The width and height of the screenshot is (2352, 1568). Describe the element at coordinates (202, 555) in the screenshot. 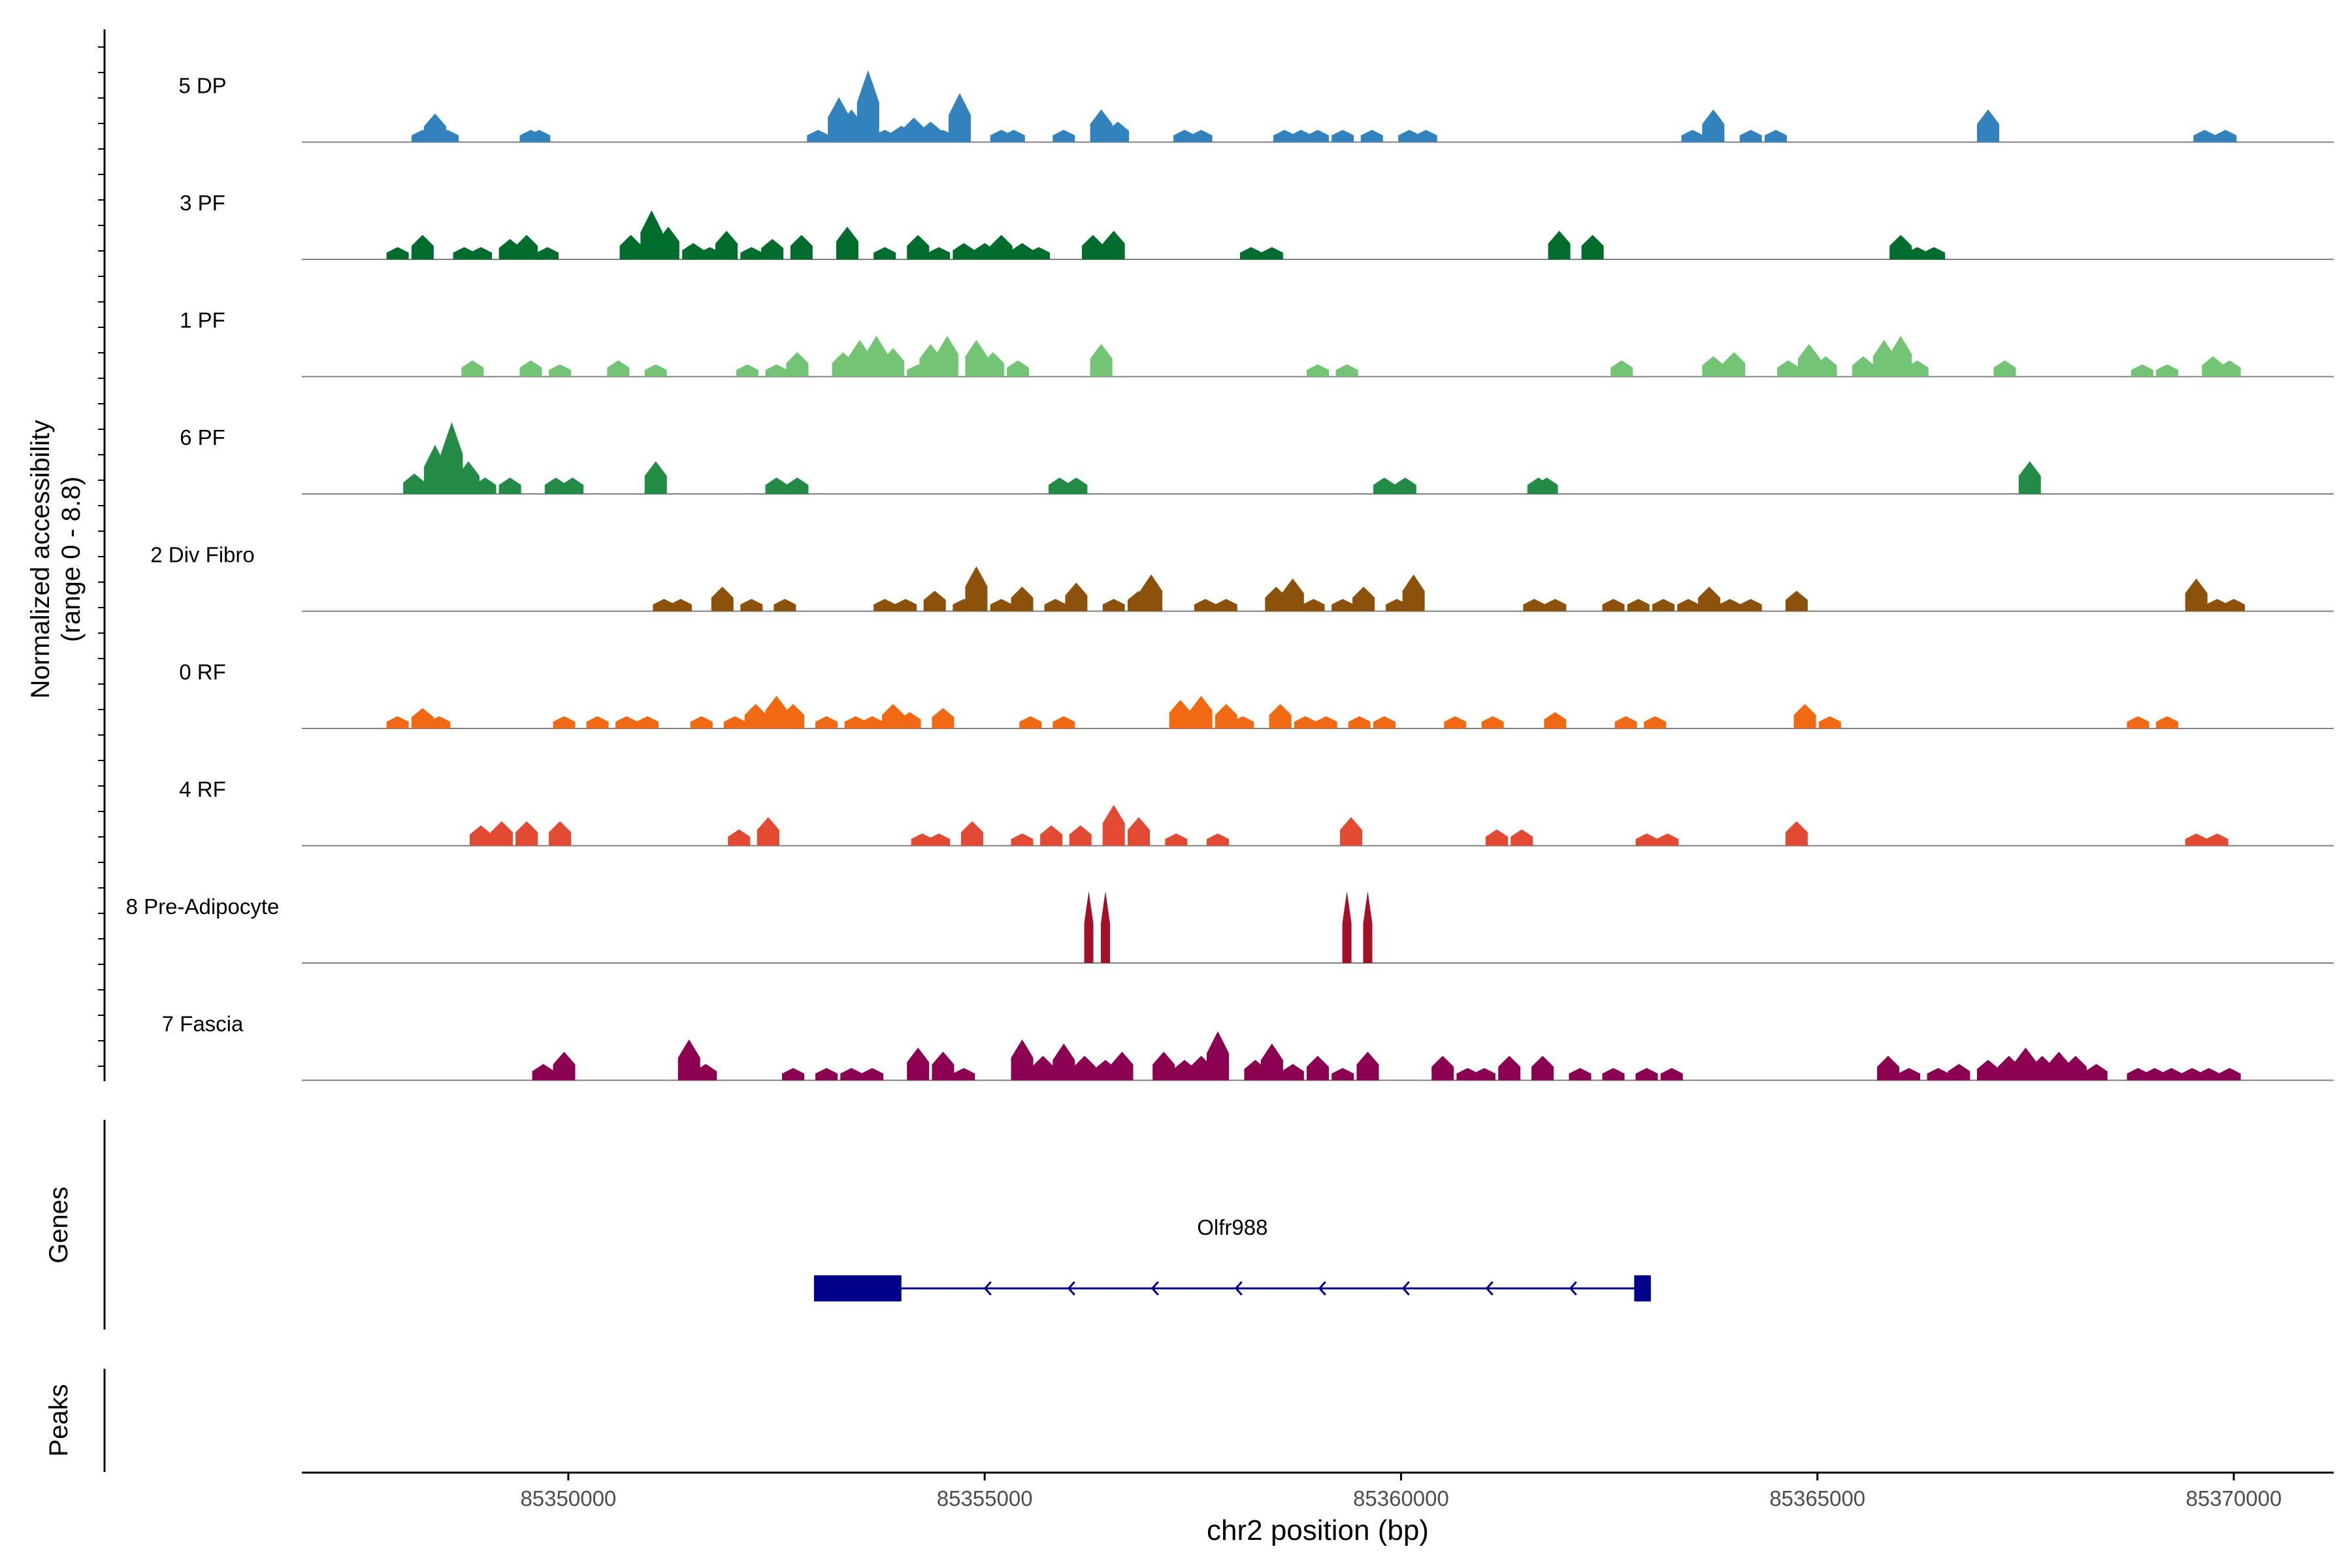

I see `track-label: 2 Div Fibro` at that location.